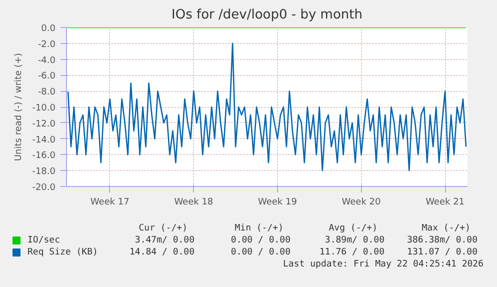 The width and height of the screenshot is (497, 287). I want to click on x-tick-label: Week 17, so click(110, 203).